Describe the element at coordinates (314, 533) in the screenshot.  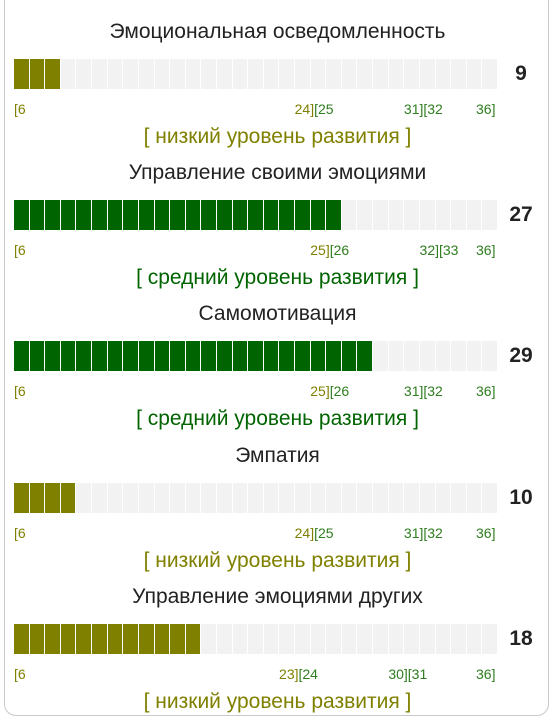
I see `tick-boundary-1: 24][25` at that location.